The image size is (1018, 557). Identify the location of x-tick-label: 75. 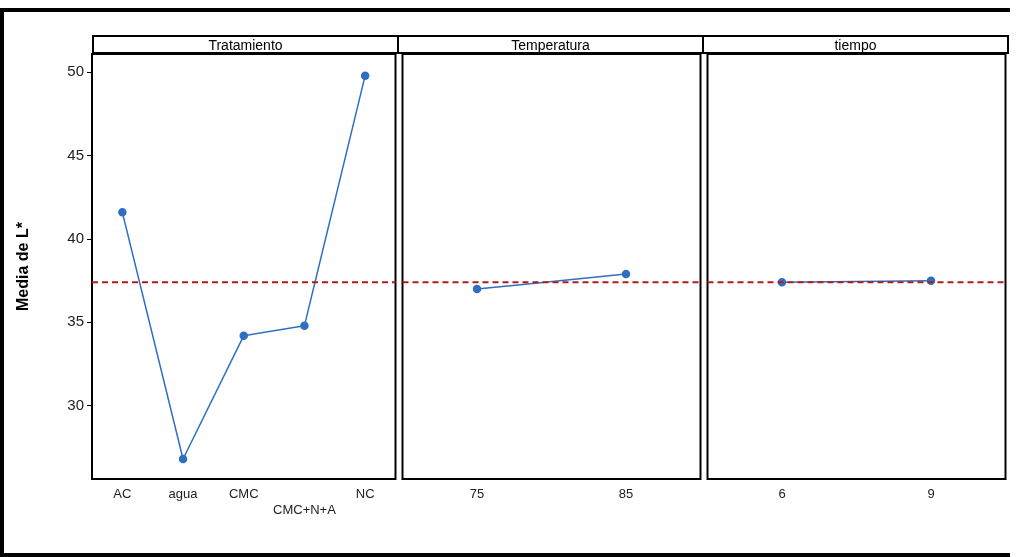
(477, 494).